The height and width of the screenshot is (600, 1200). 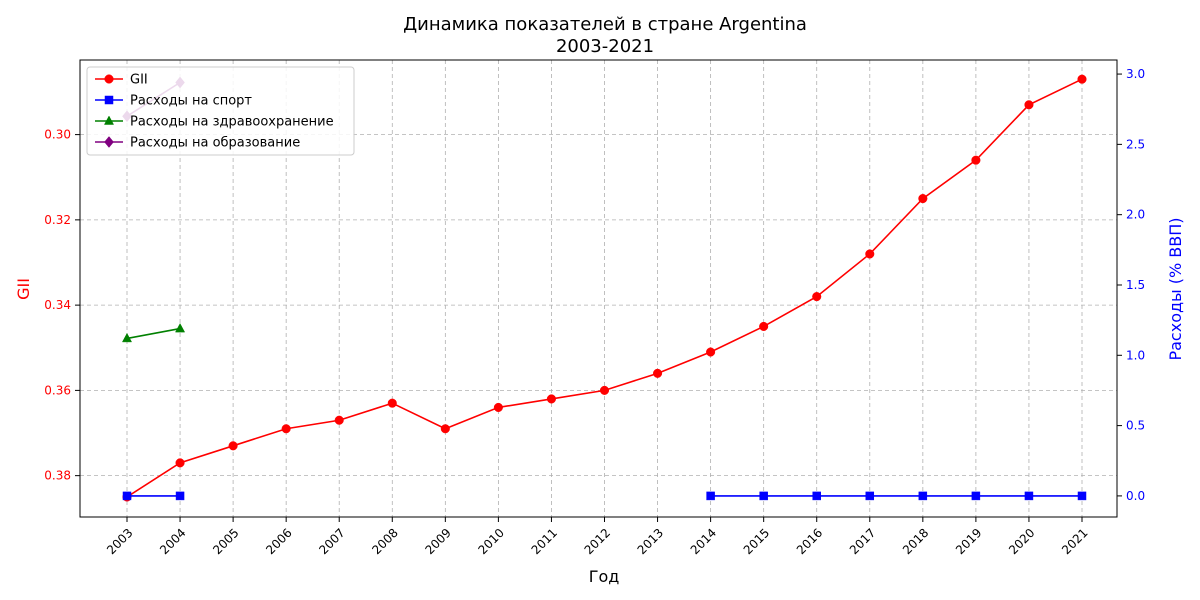 What do you see at coordinates (703, 541) in the screenshot?
I see `x-tick-label: 2014` at bounding box center [703, 541].